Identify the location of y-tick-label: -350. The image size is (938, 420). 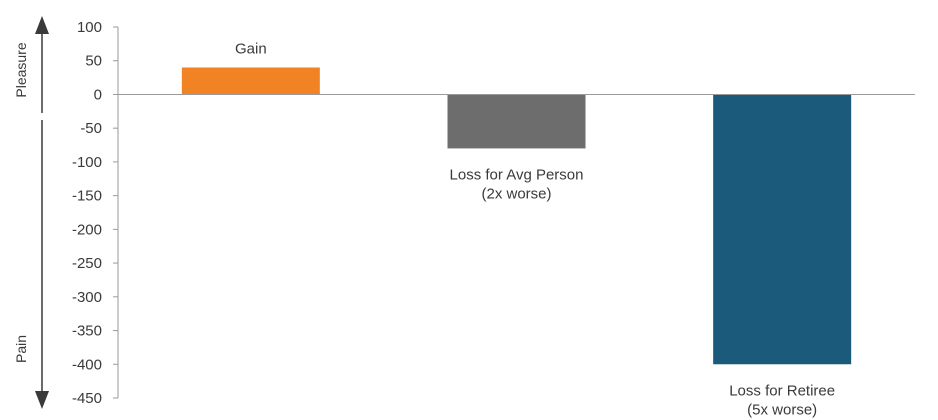
(87, 331).